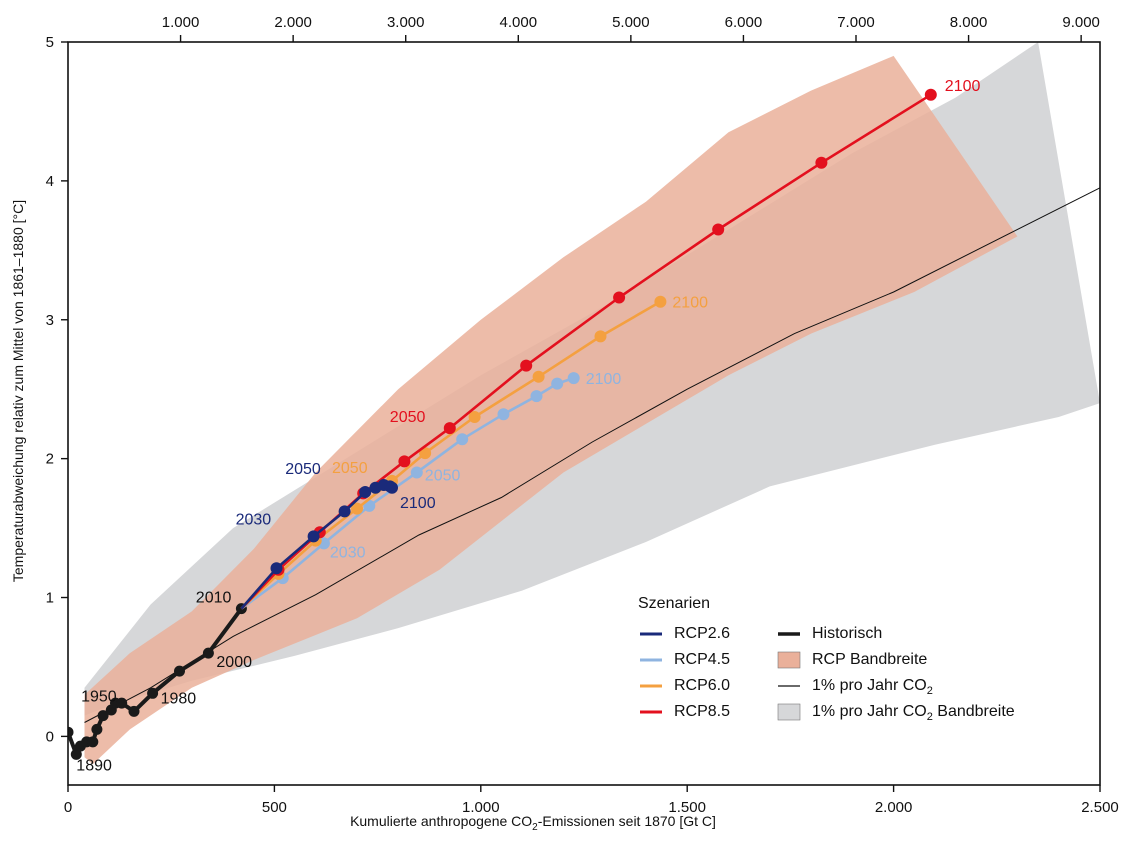 The image size is (1125, 859). I want to click on y-tick-label: 2, so click(50, 459).